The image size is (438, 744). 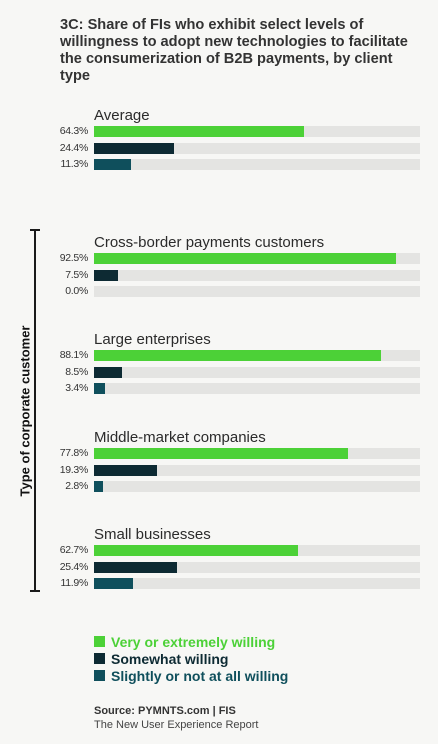 What do you see at coordinates (74, 355) in the screenshot?
I see `data-label: 88.1%` at bounding box center [74, 355].